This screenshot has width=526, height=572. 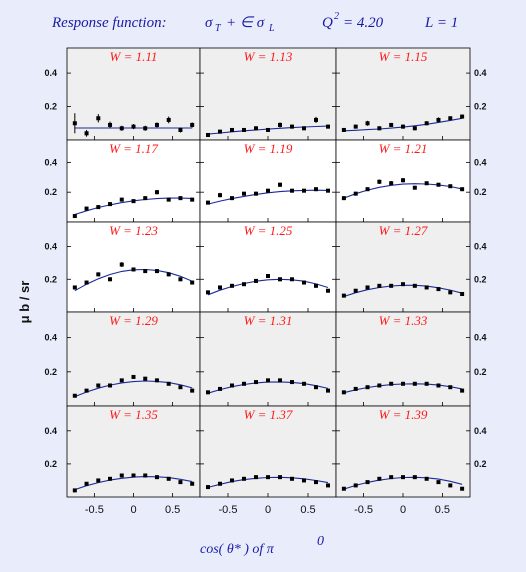 I want to click on x-axis-label-sup: 0, so click(x=320, y=541).